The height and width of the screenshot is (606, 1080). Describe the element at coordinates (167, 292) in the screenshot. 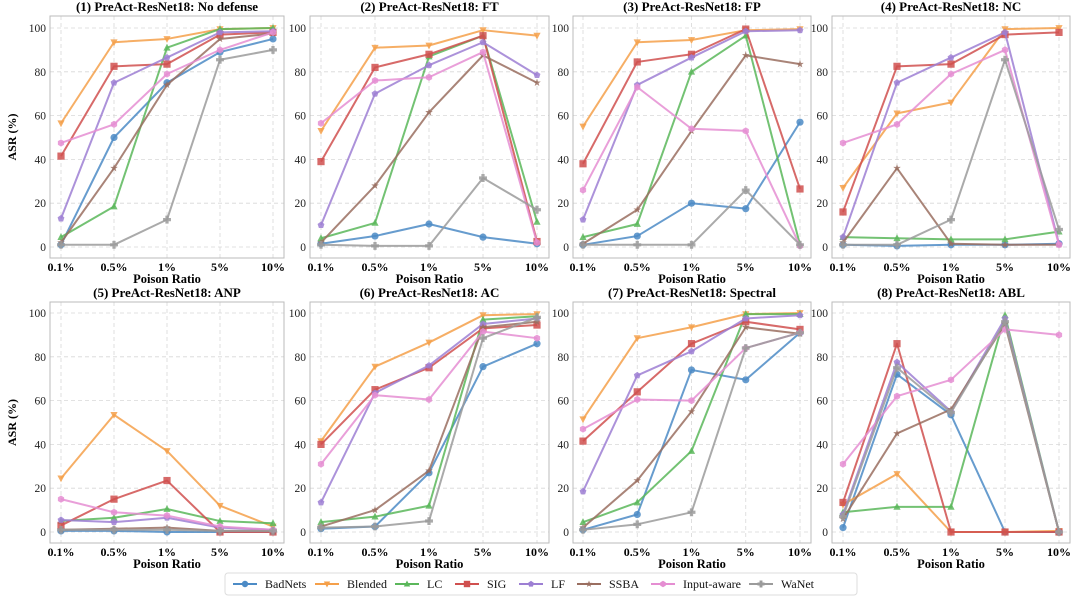

I see `subplot-title: (5) PreAct-ResNet18: ANP` at that location.